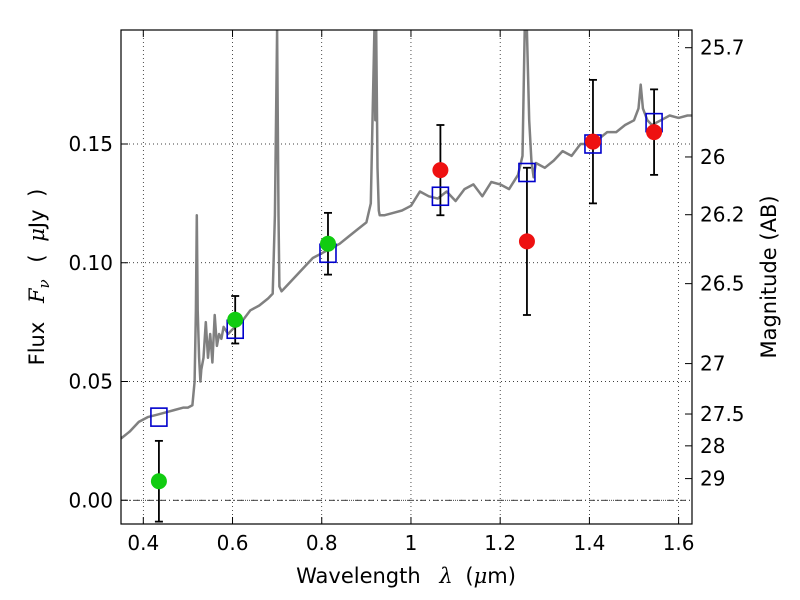  I want to click on x-axis-title-name: Wavelength, so click(358, 576).